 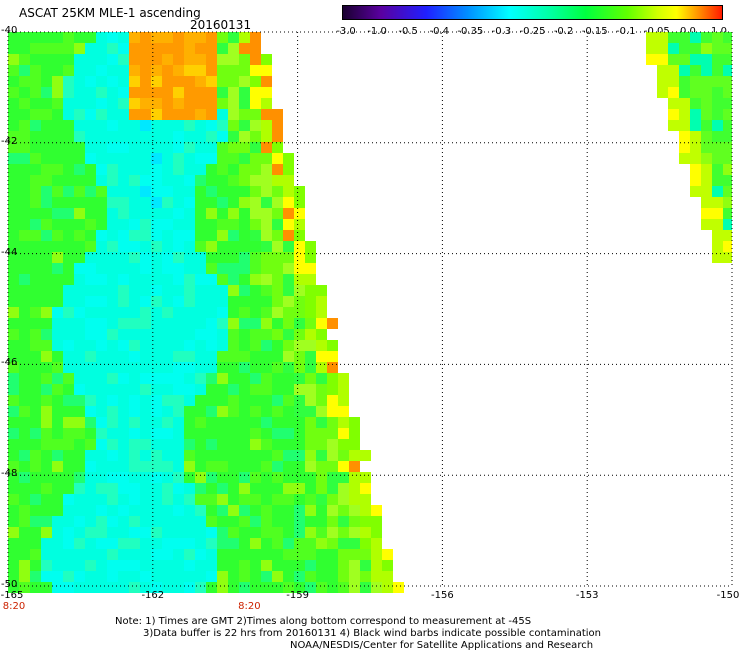 I want to click on color-scale-label: -1.0, so click(x=377, y=31).